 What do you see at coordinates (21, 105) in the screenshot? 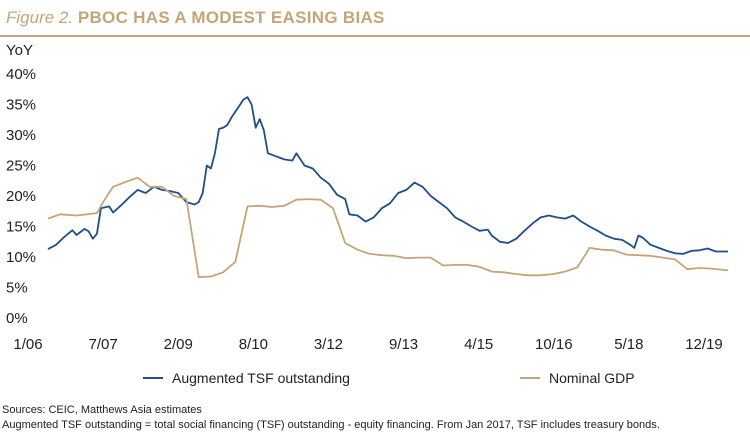
I see `y-tick-label: 35%` at bounding box center [21, 105].